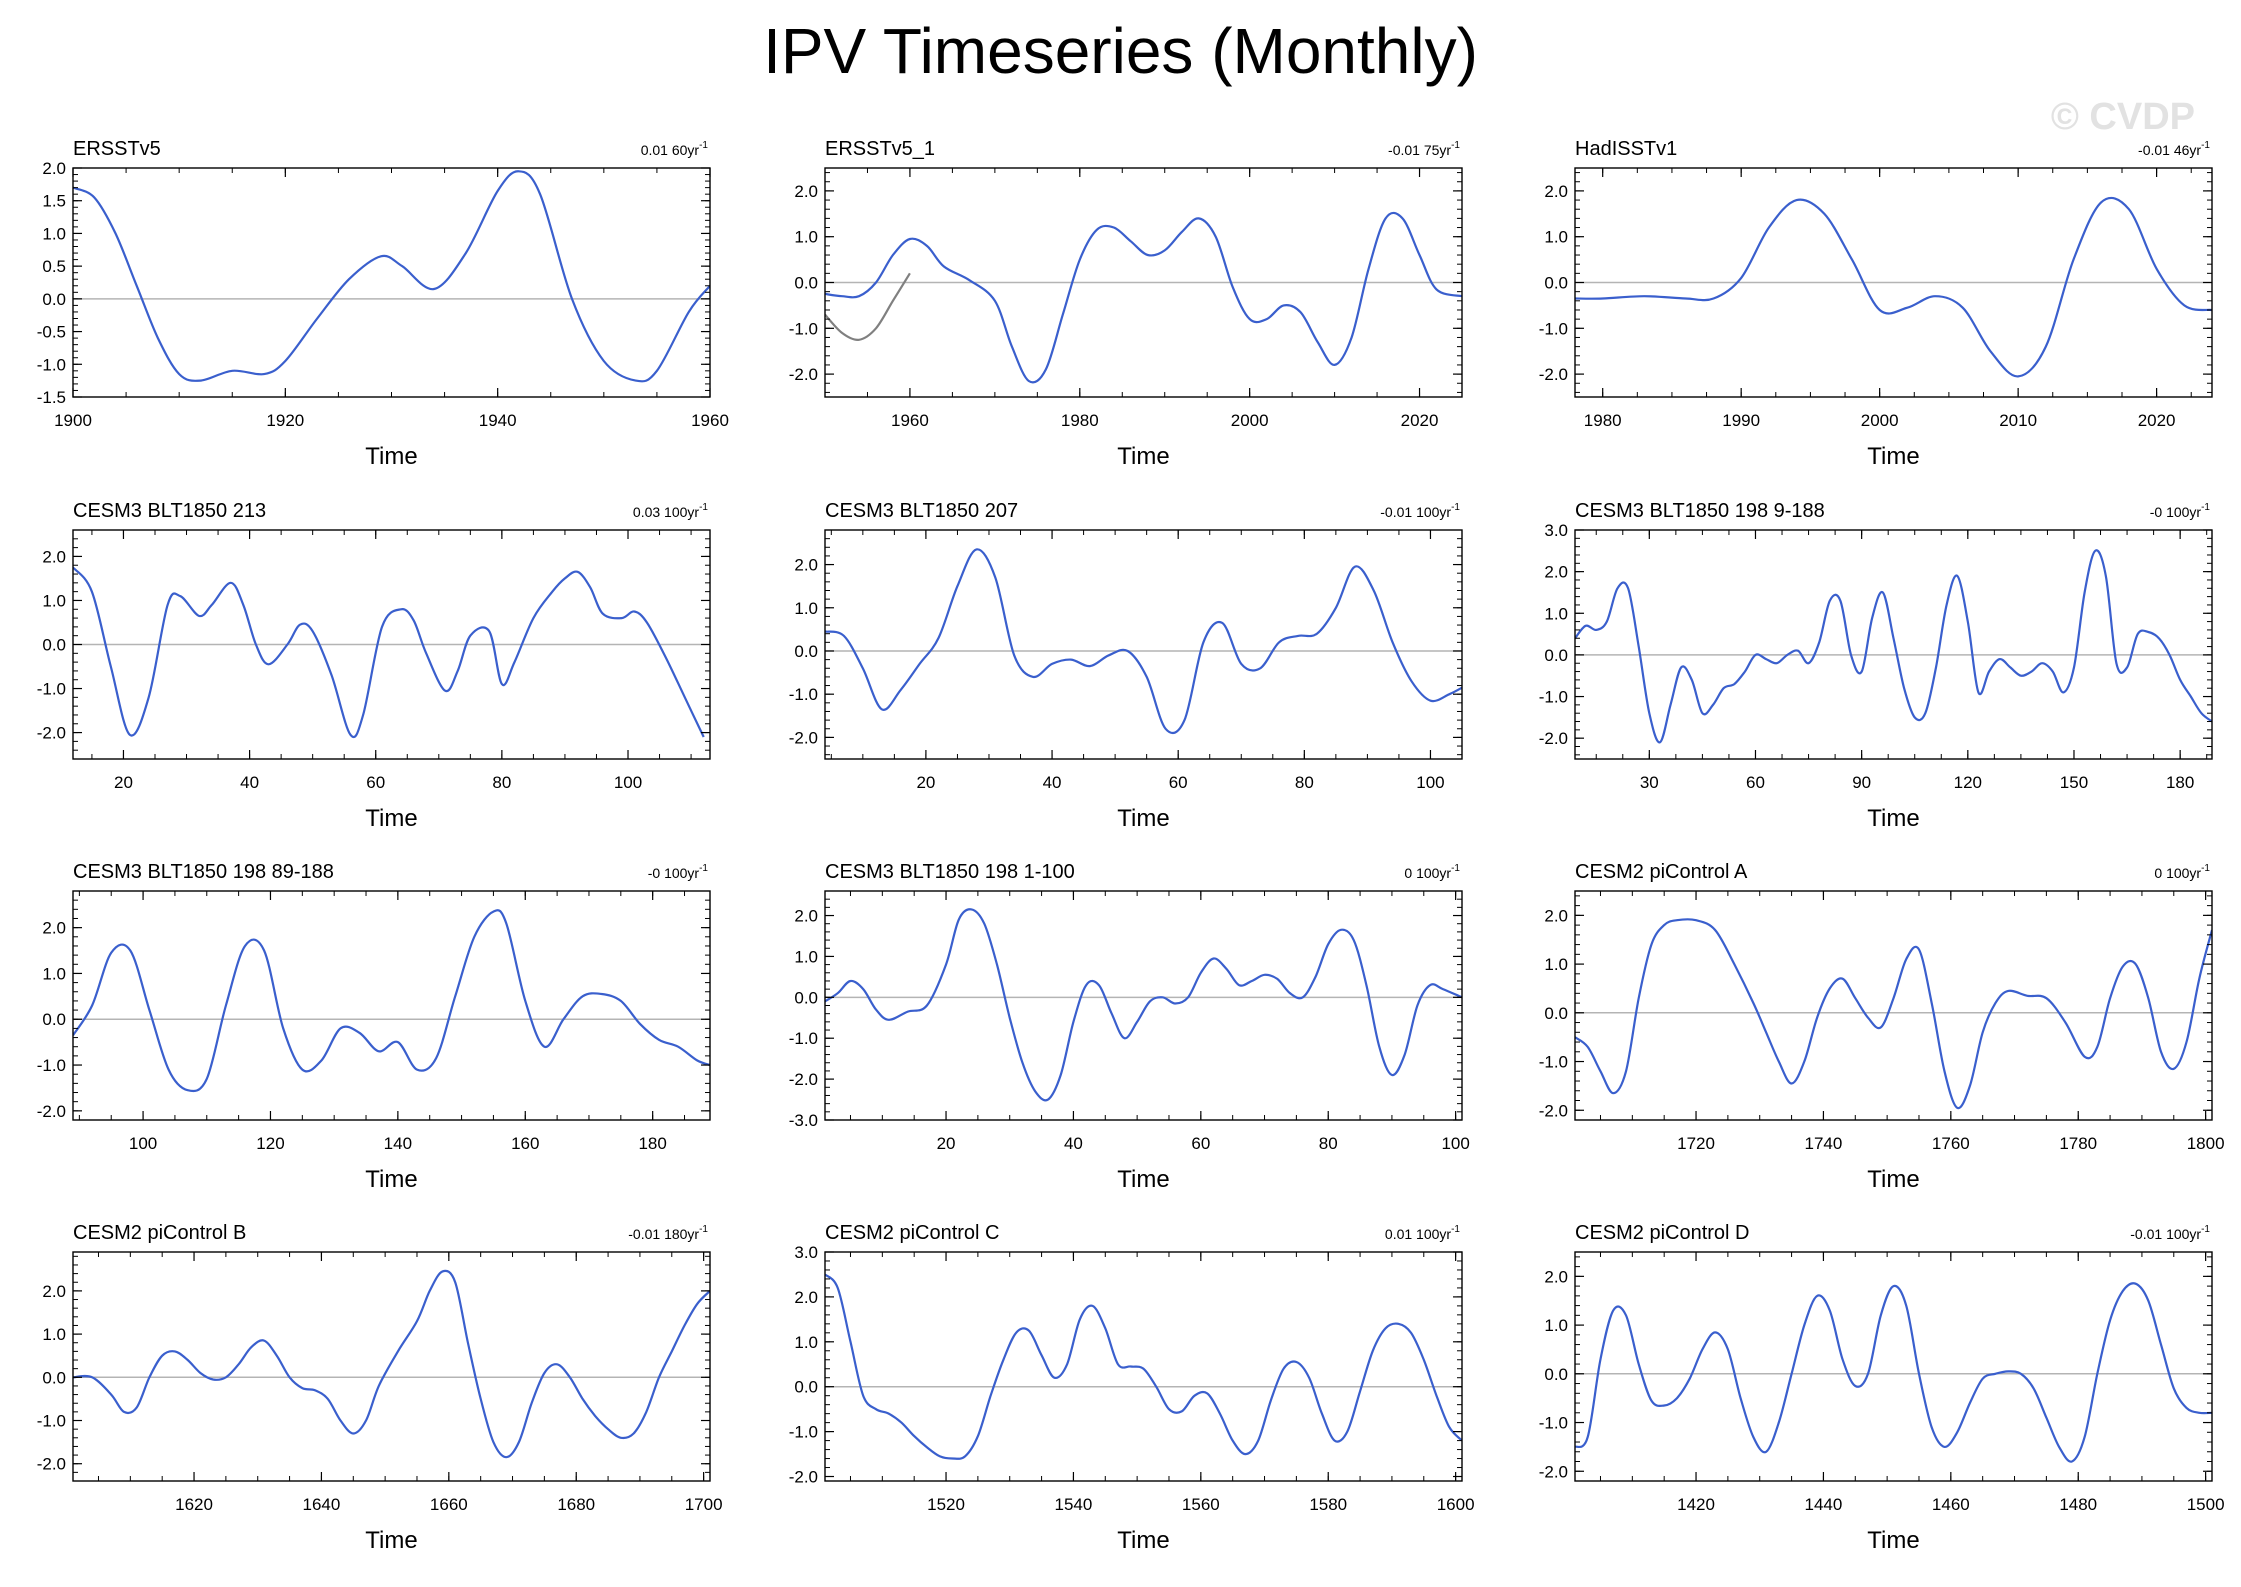  I want to click on x-tick-label: 1800, so click(2206, 1143).